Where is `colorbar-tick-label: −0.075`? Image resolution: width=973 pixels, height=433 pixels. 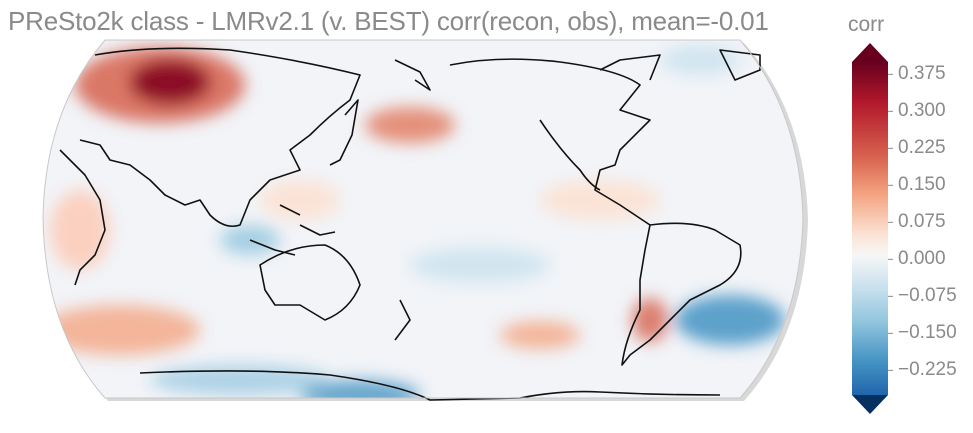
colorbar-tick-label: −0.075 is located at coordinates (927, 296).